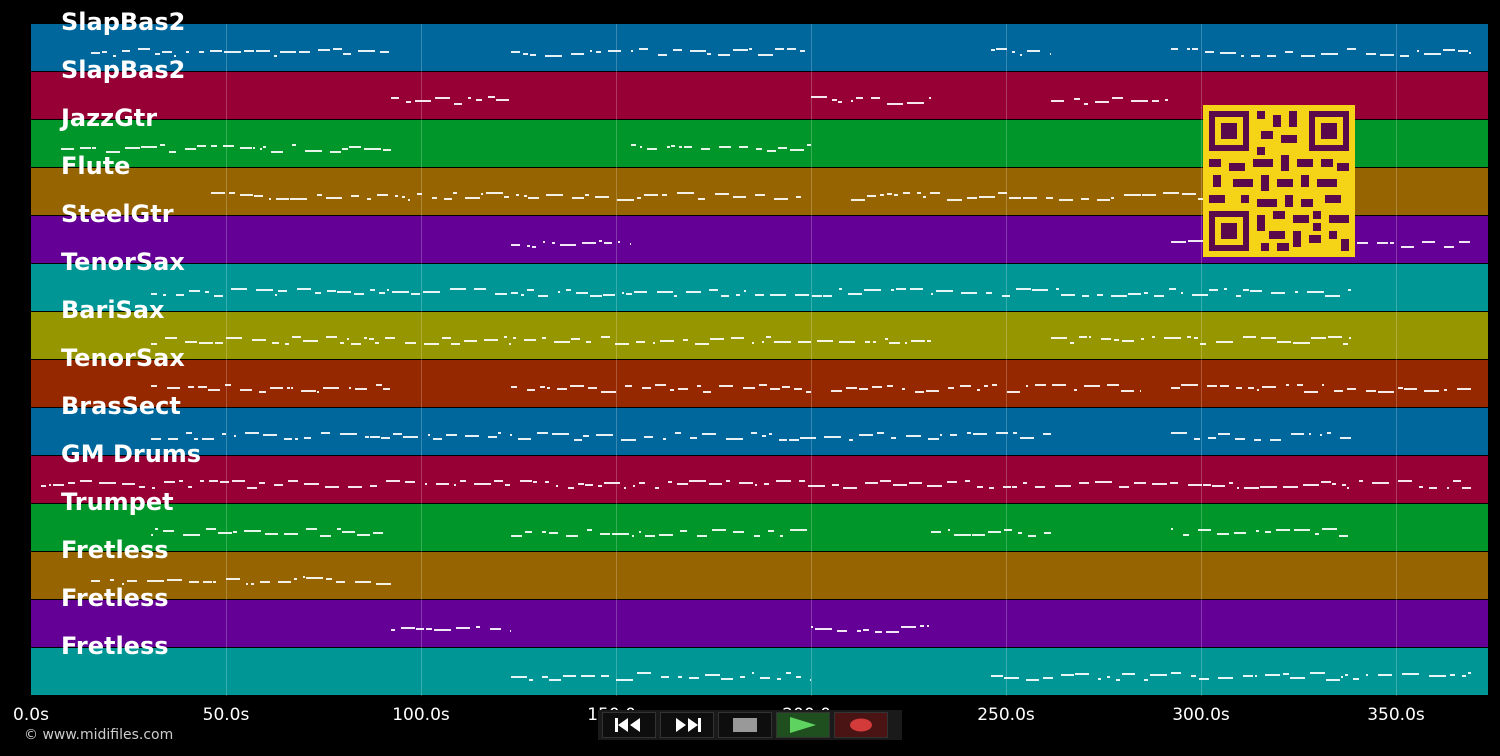 The image size is (1500, 756). Describe the element at coordinates (745, 725) in the screenshot. I see `stop-button` at that location.